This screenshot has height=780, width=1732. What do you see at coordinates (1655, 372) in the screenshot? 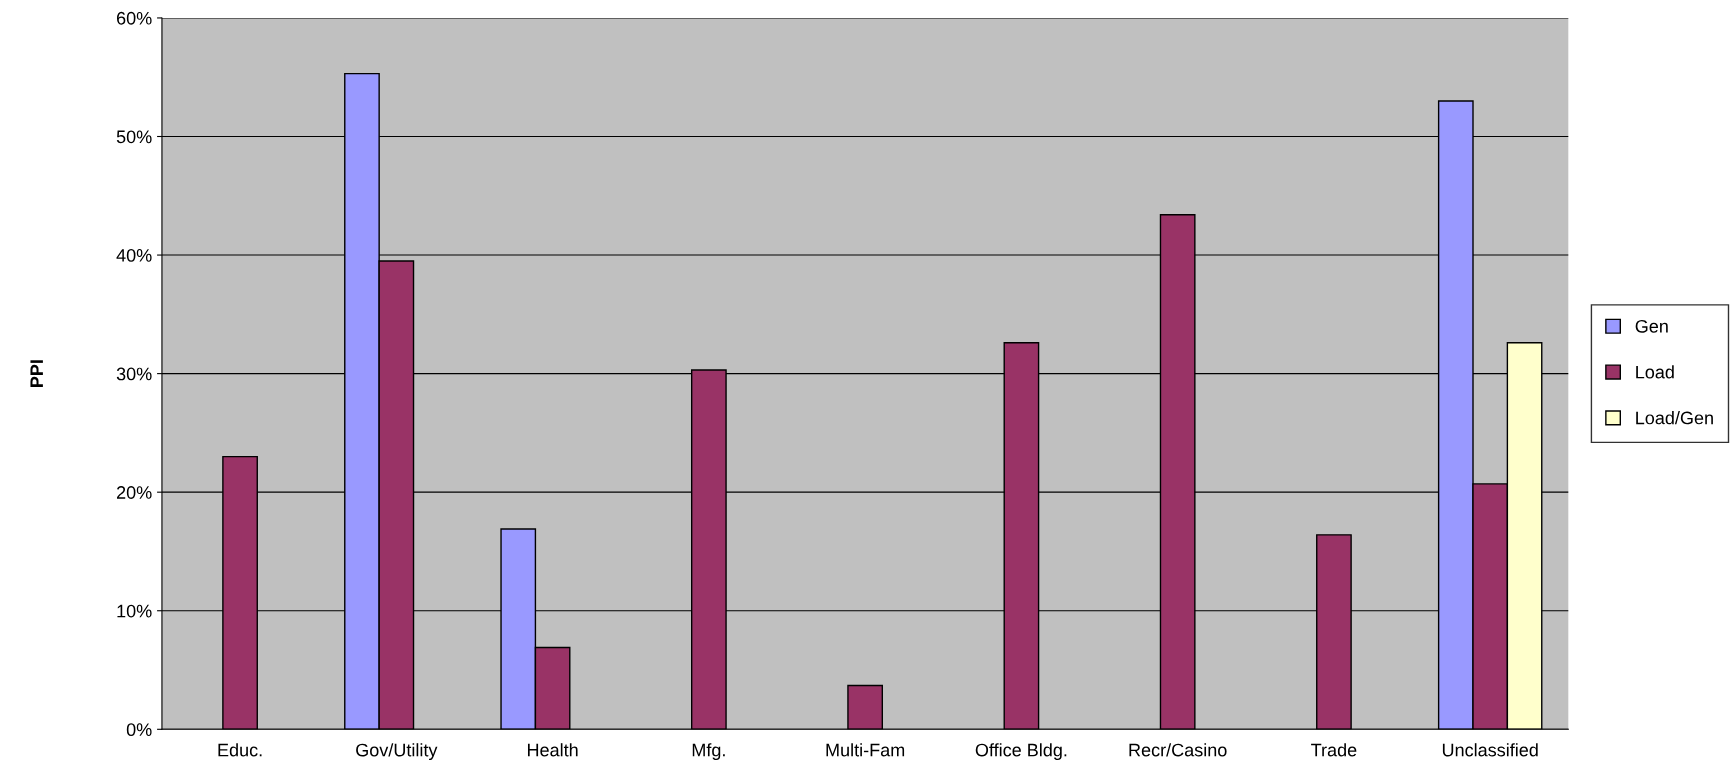
I see `legend-label: Load` at bounding box center [1655, 372].